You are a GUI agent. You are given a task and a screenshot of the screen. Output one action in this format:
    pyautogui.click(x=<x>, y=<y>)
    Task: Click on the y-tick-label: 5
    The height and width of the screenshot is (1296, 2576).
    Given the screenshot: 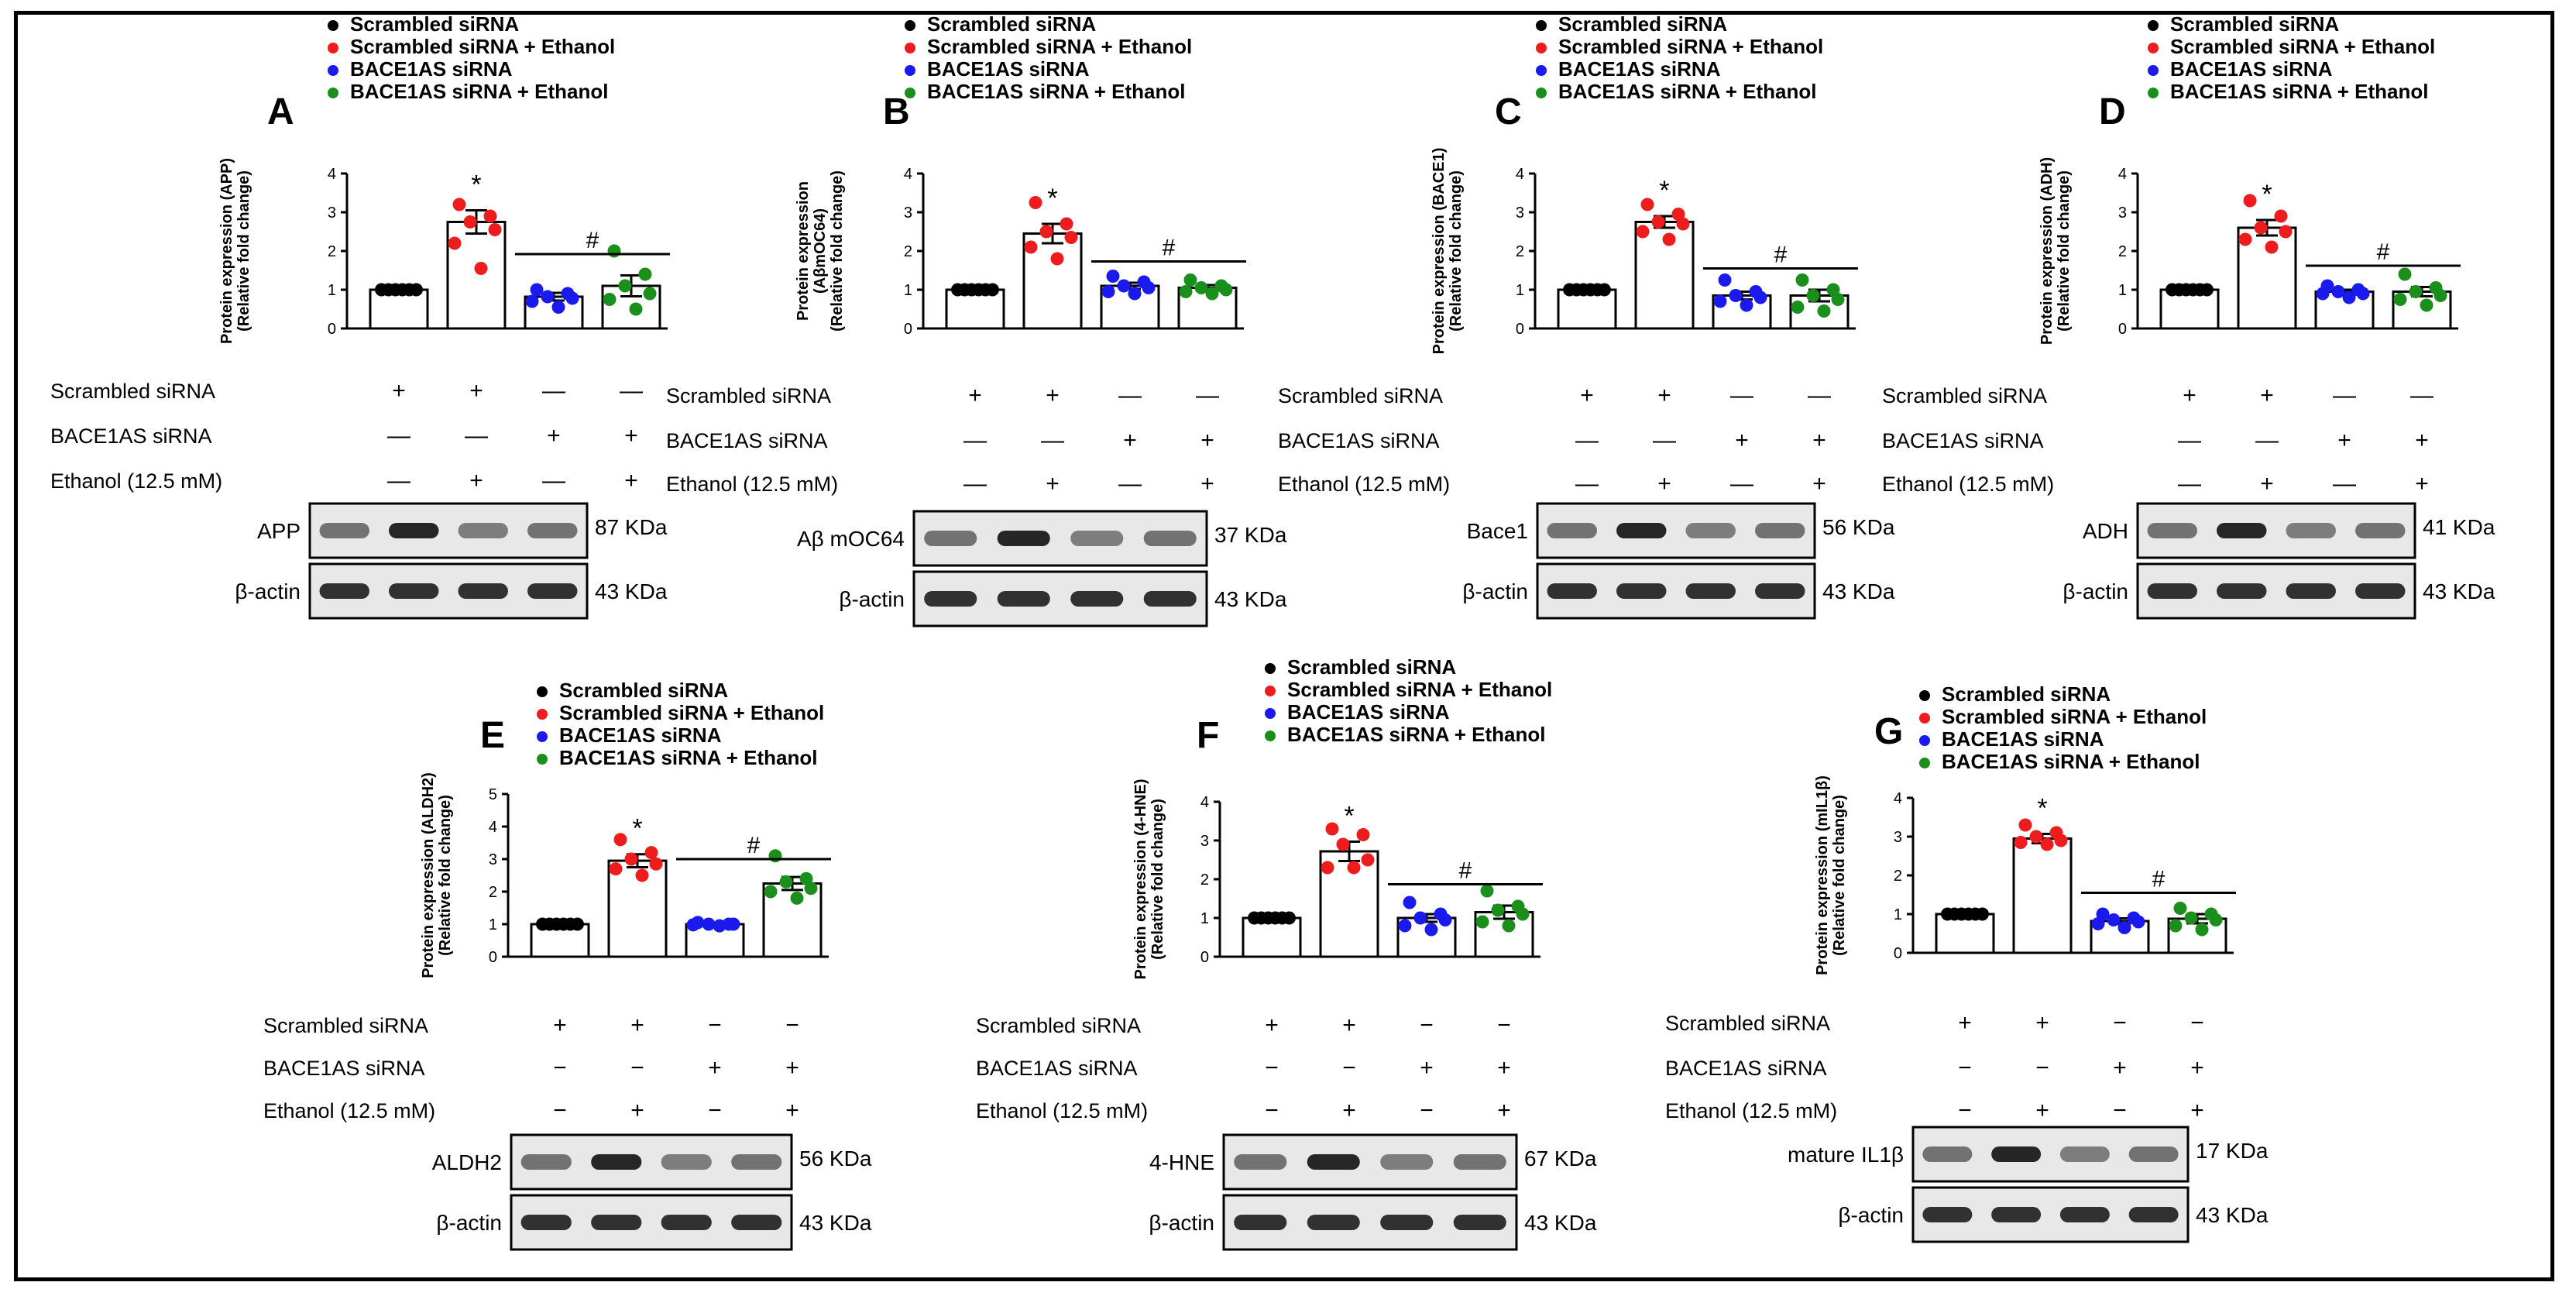 What is the action you would take?
    pyautogui.click(x=493, y=794)
    